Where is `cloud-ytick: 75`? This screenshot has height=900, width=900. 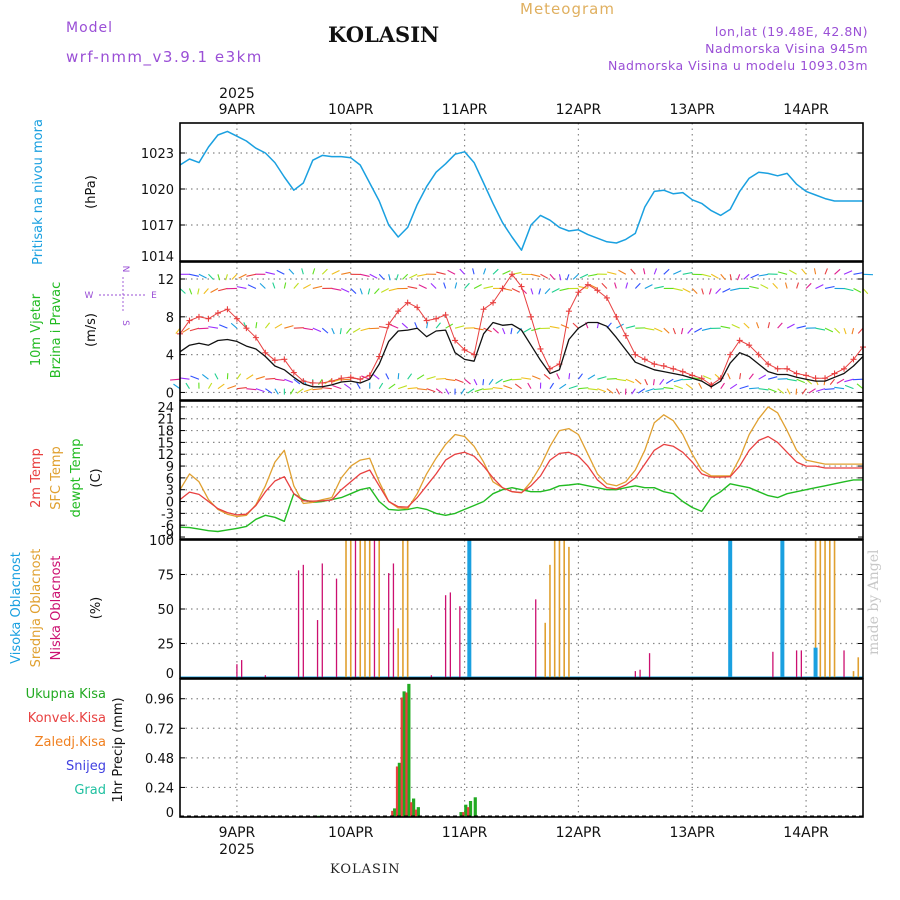 cloud-ytick: 75 is located at coordinates (165, 576).